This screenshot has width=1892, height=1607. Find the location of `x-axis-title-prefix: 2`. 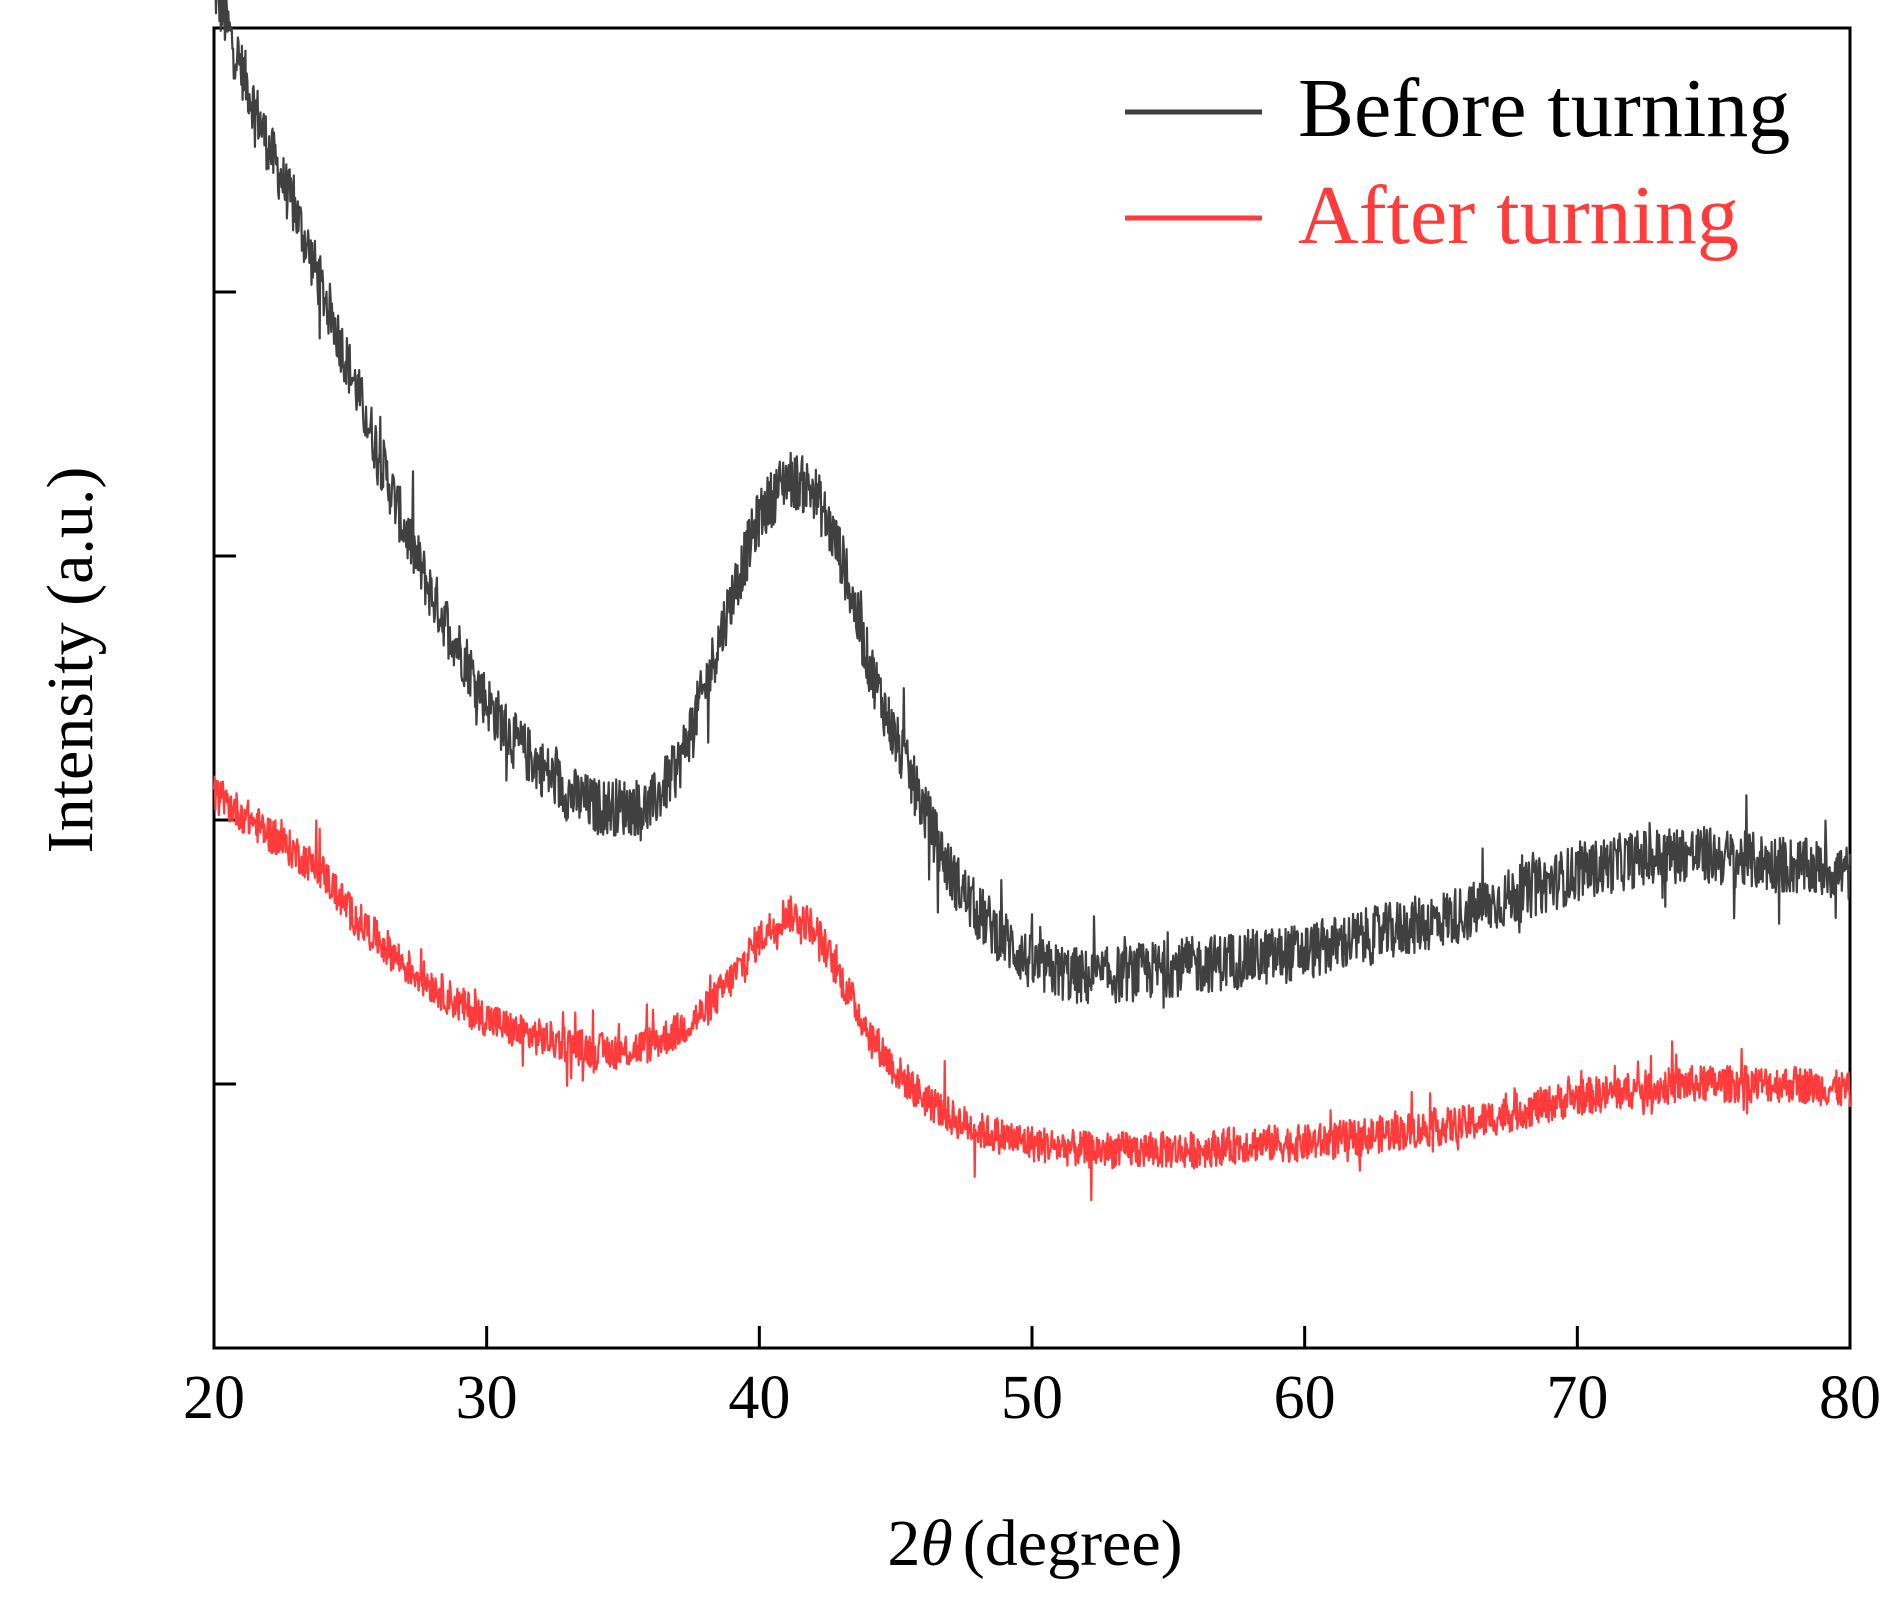

x-axis-title-prefix: 2 is located at coordinates (903, 1543).